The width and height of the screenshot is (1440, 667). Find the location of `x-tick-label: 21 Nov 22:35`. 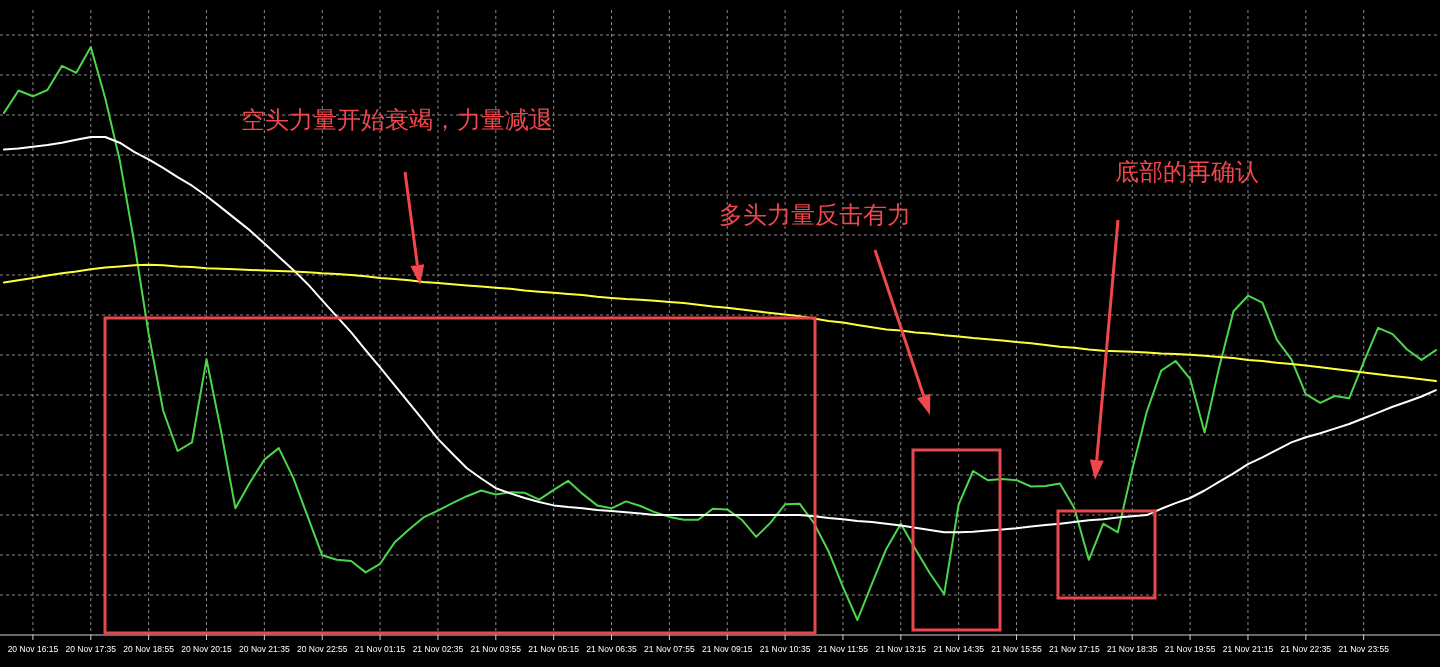

x-tick-label: 21 Nov 22:35 is located at coordinates (1306, 649).